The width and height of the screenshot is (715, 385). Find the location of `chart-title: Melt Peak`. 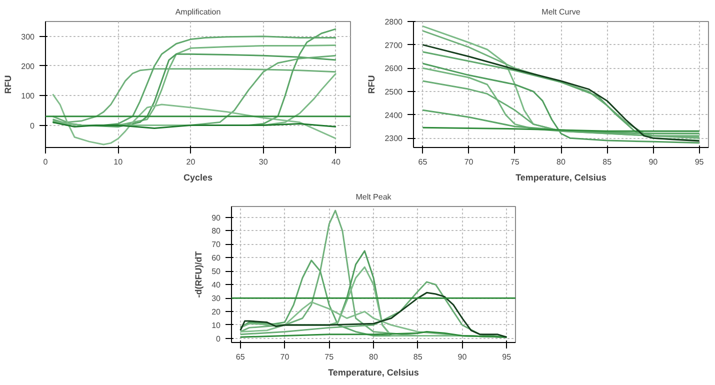

chart-title: Melt Peak is located at coordinates (374, 197).